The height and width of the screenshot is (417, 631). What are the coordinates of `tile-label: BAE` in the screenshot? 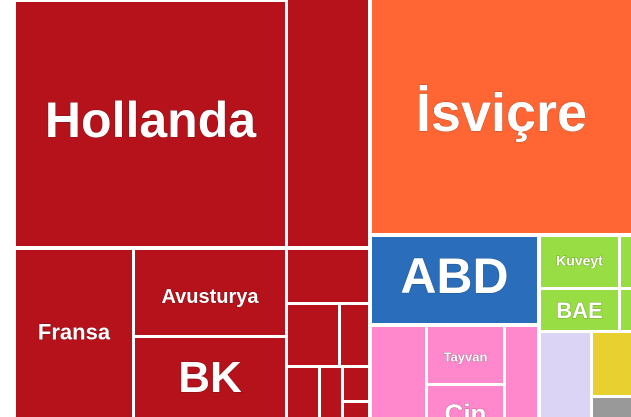 It's located at (579, 310).